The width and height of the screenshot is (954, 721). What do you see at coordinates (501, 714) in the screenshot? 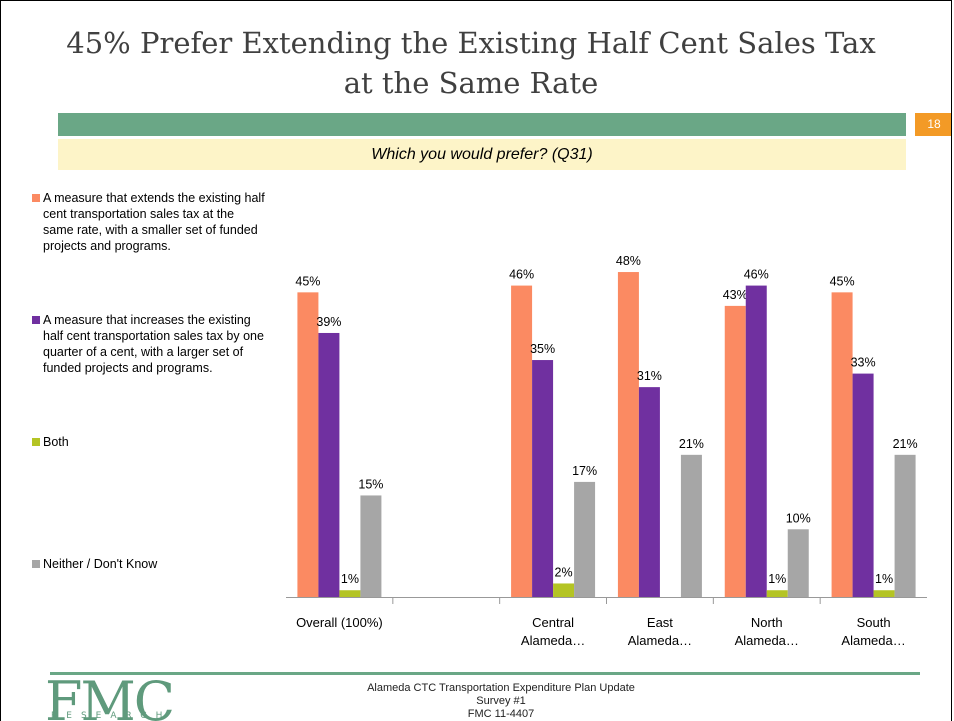
I see `footer-line-3: FMC 11-4407` at bounding box center [501, 714].